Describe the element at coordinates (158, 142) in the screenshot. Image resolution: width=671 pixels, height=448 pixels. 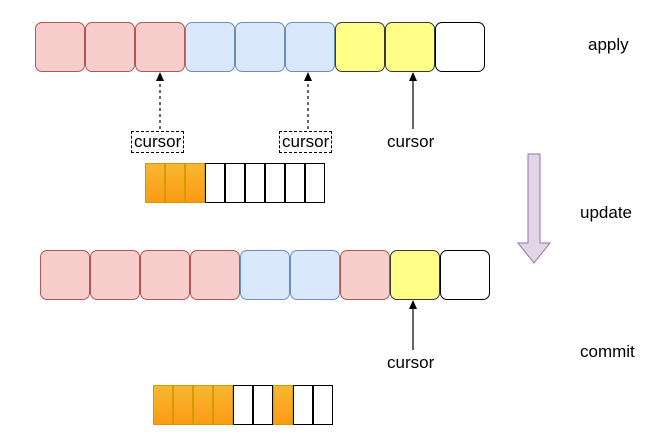
I see `cursor-label-dashed-1: cursor` at that location.